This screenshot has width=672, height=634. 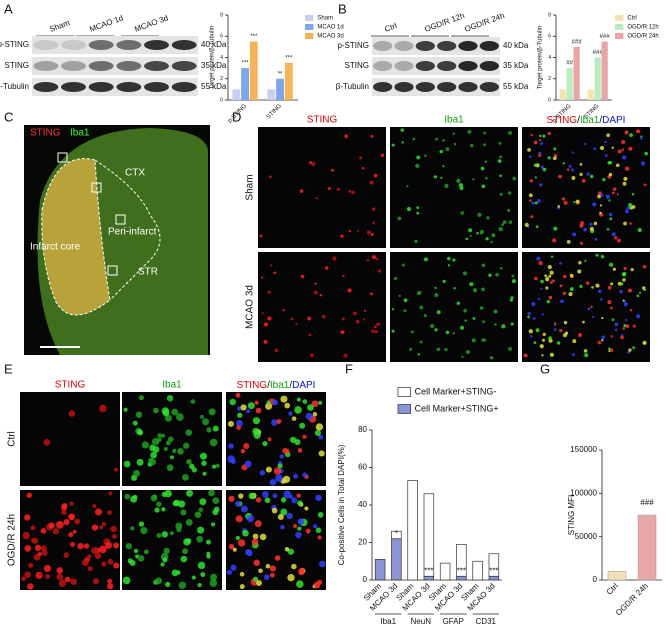 I want to click on column-label: STING/Iba1/DAPI, so click(x=586, y=120).